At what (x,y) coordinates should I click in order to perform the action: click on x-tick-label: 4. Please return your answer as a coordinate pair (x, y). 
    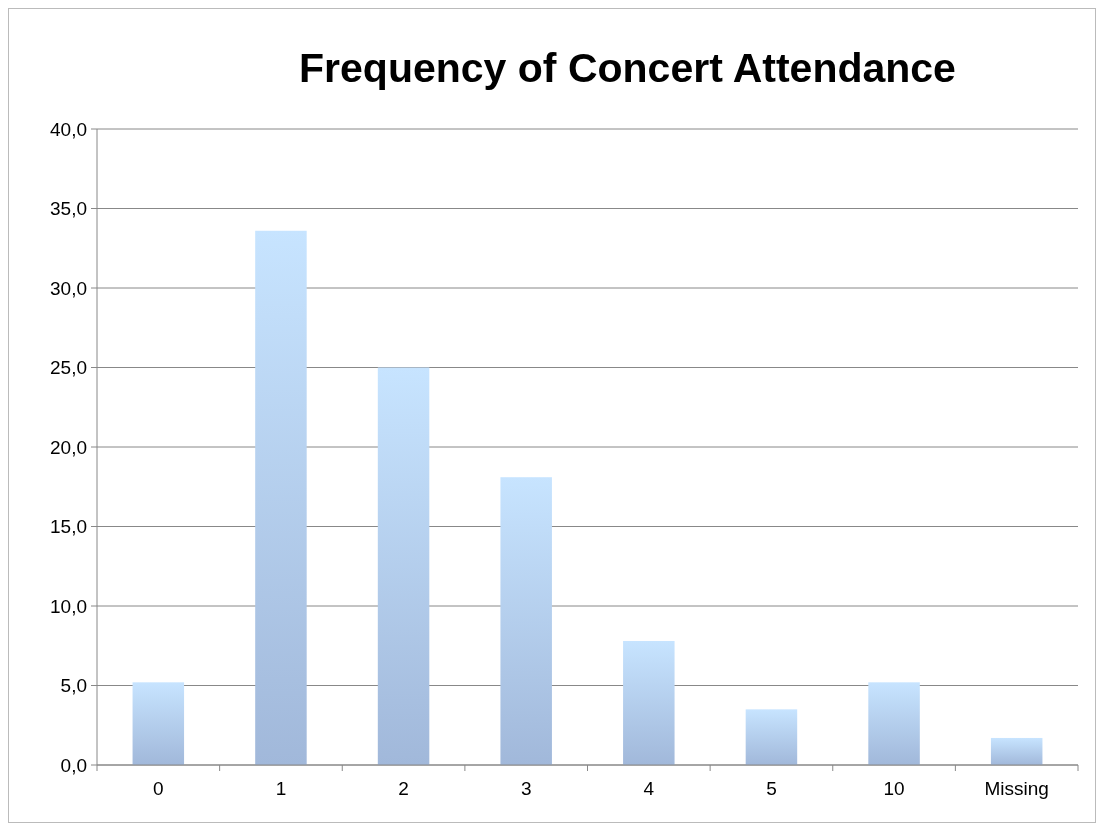
    Looking at the image, I should click on (649, 788).